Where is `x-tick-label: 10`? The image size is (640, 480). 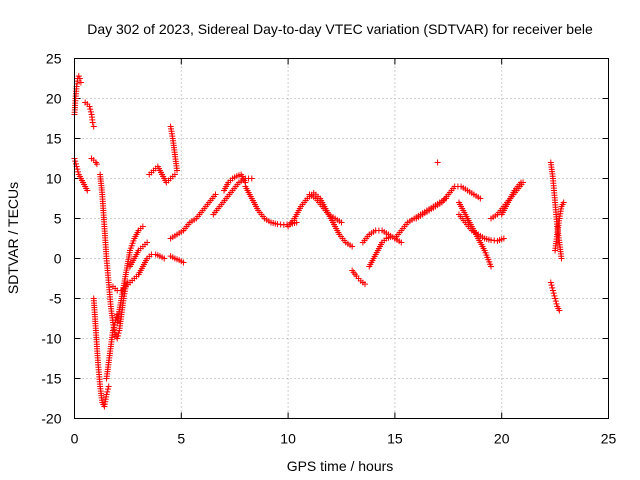
x-tick-label: 10 is located at coordinates (288, 439).